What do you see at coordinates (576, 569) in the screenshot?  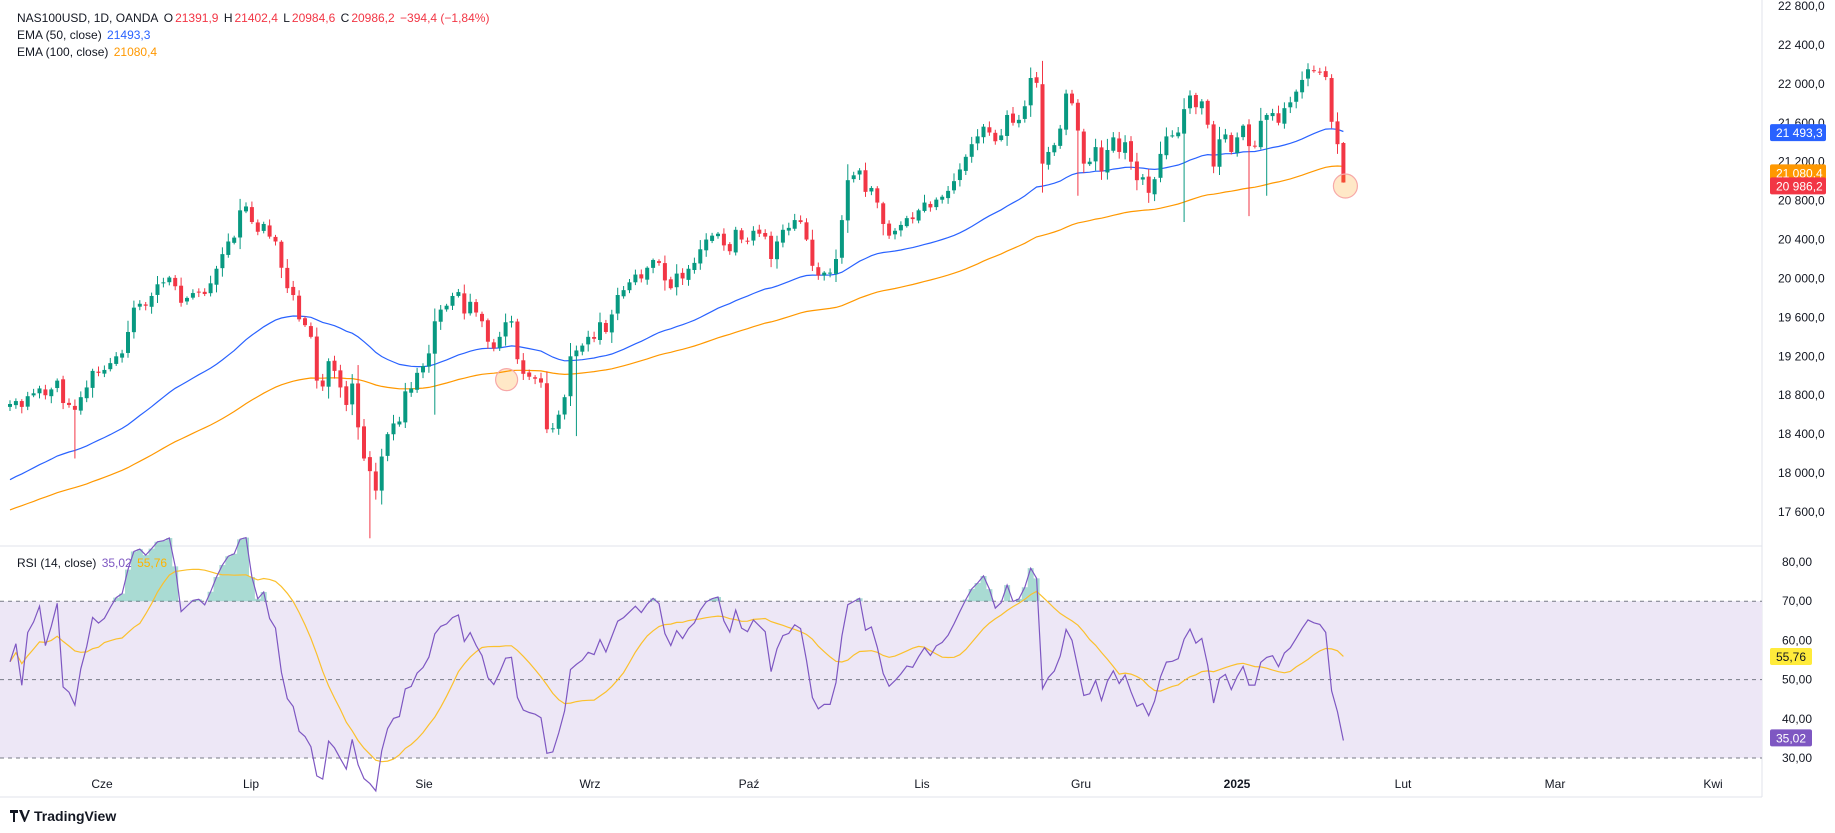 I see `rsi-overbought-fill` at bounding box center [576, 569].